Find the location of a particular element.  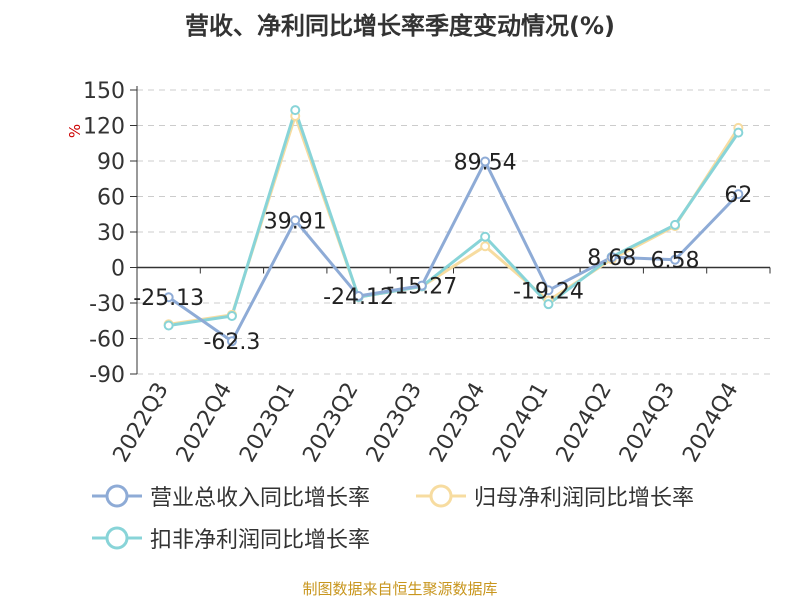

data-source-note: 制图数据来自恒生聚源数据库 is located at coordinates (400, 589).